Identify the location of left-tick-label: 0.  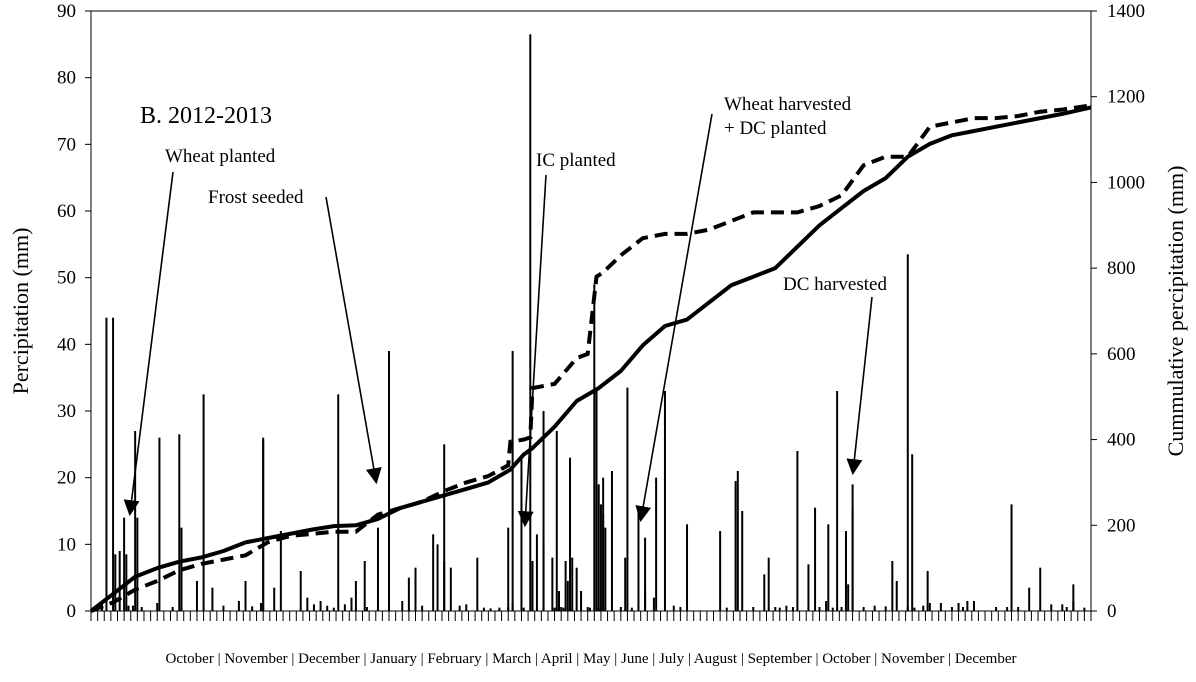
(72, 611).